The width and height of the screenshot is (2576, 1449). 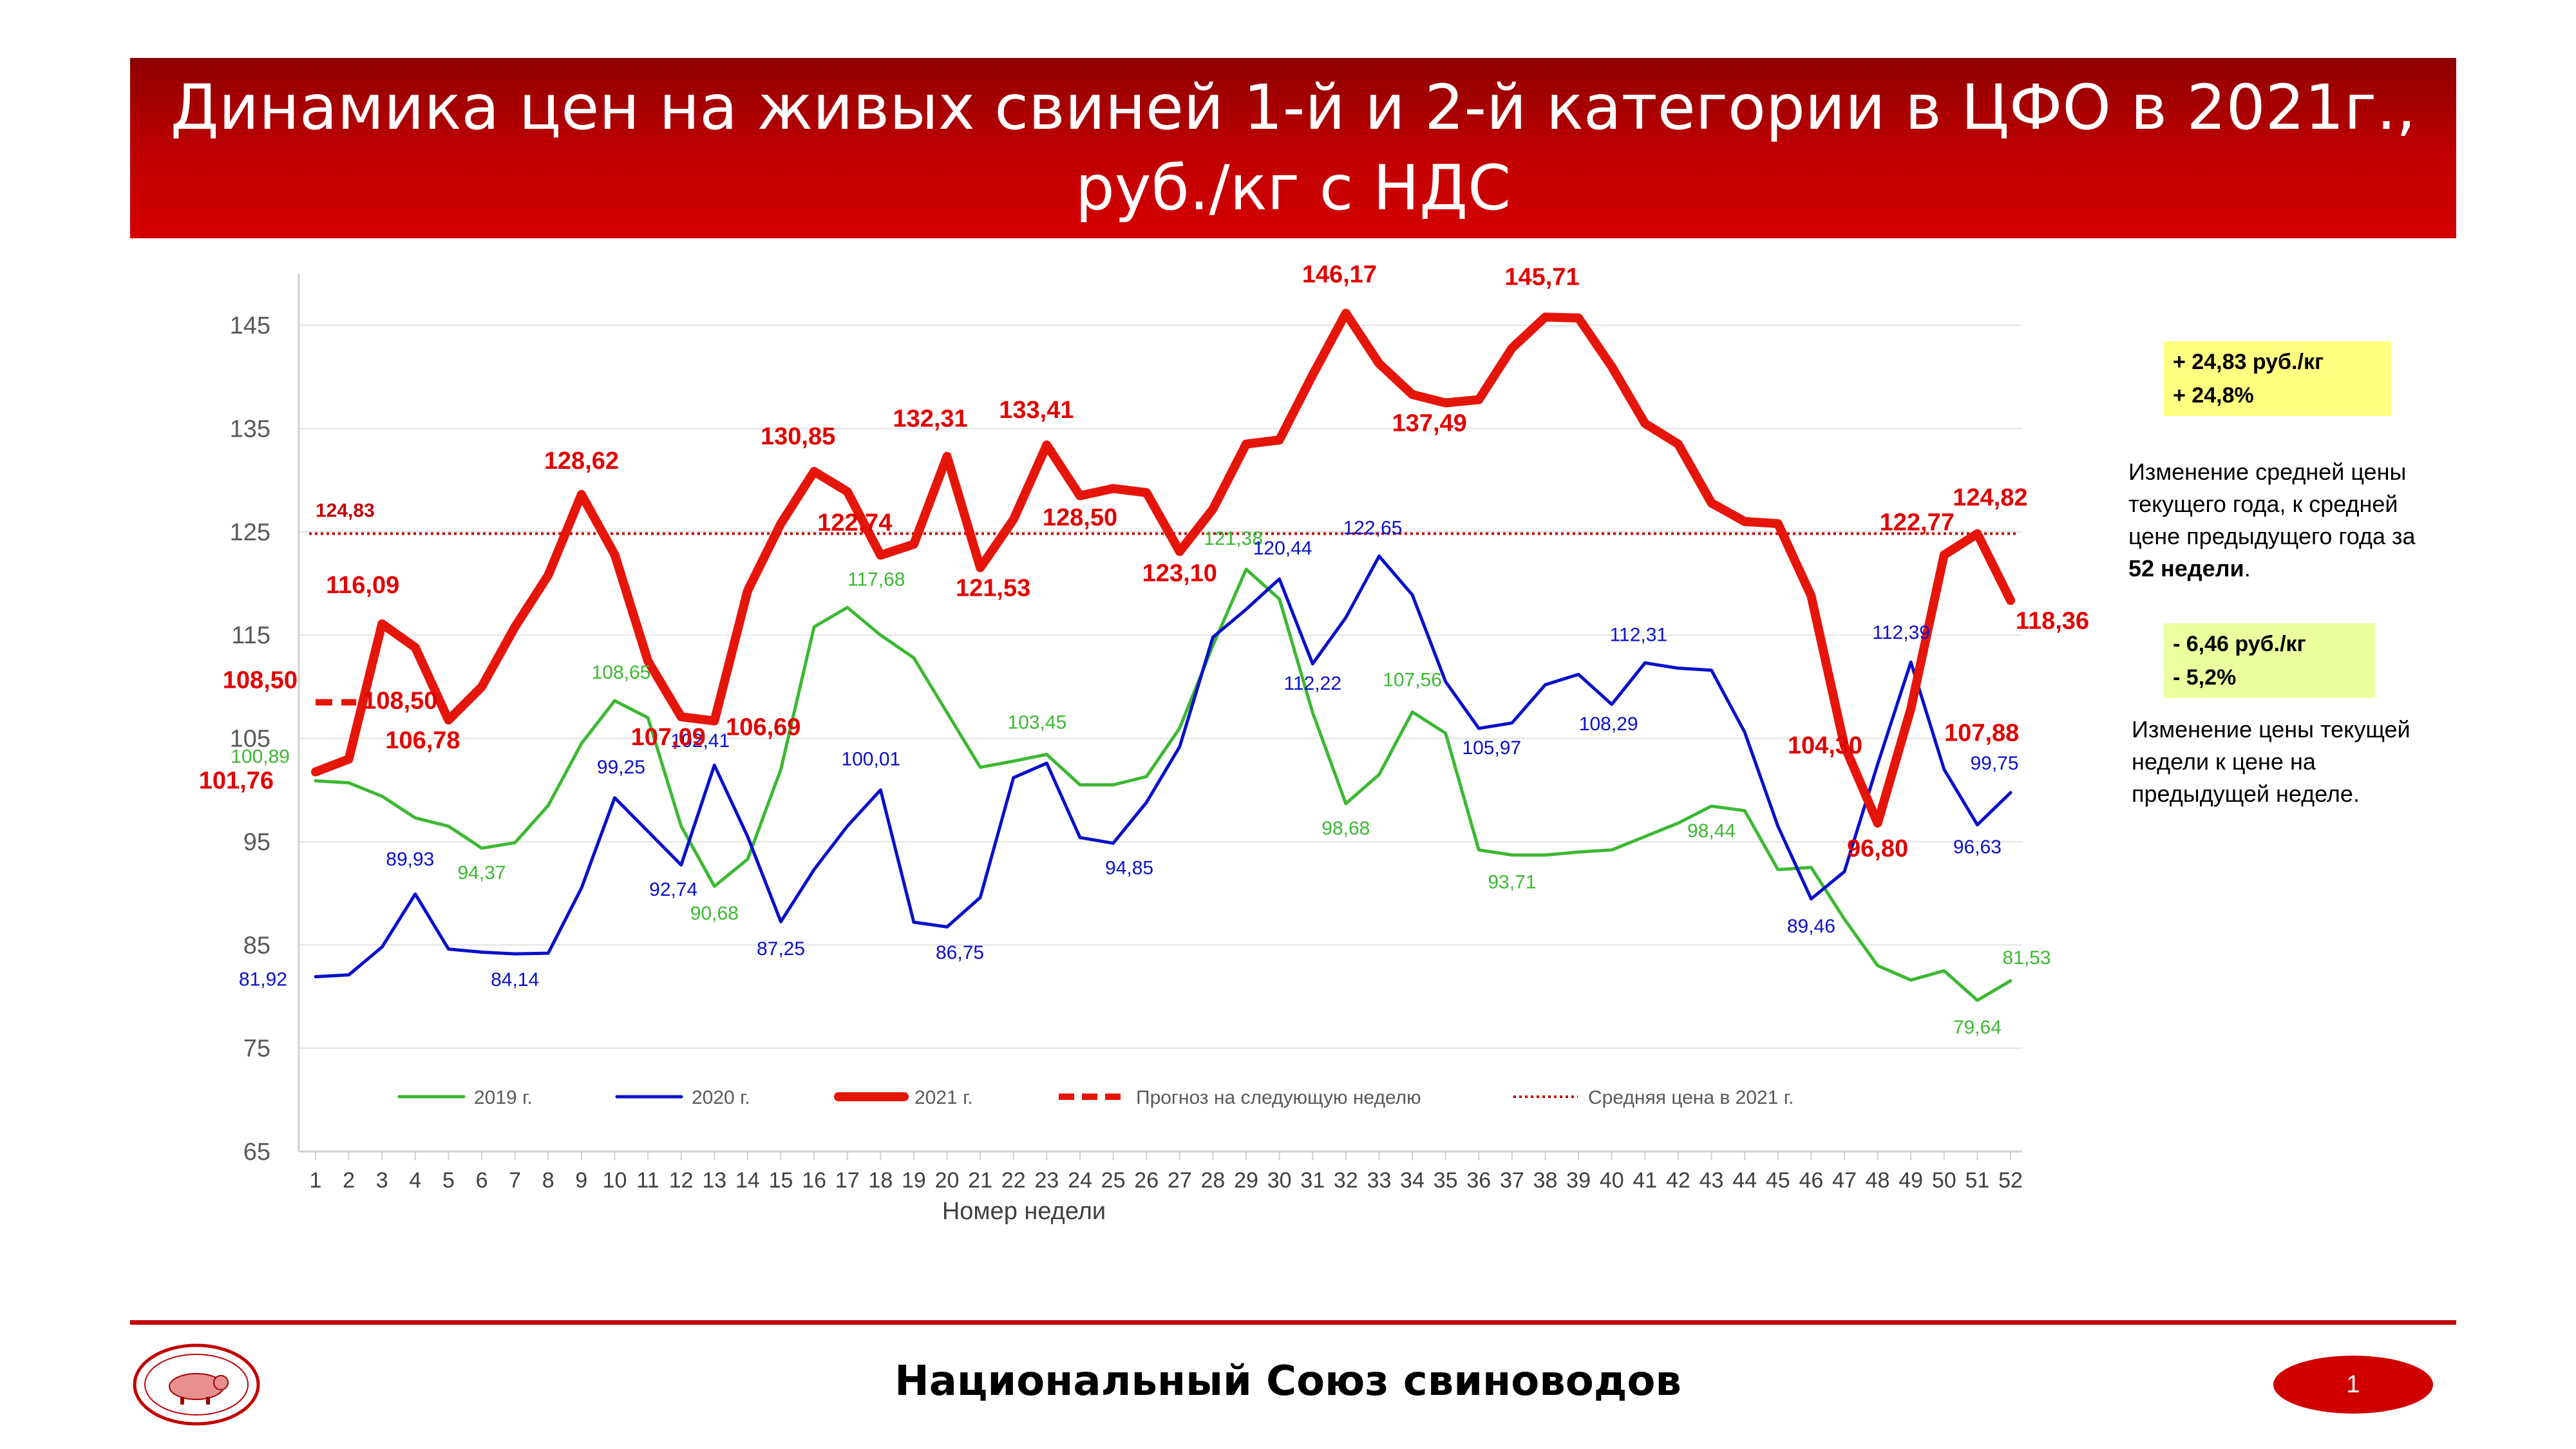 What do you see at coordinates (1479, 1180) in the screenshot?
I see `x-tick-label: 36` at bounding box center [1479, 1180].